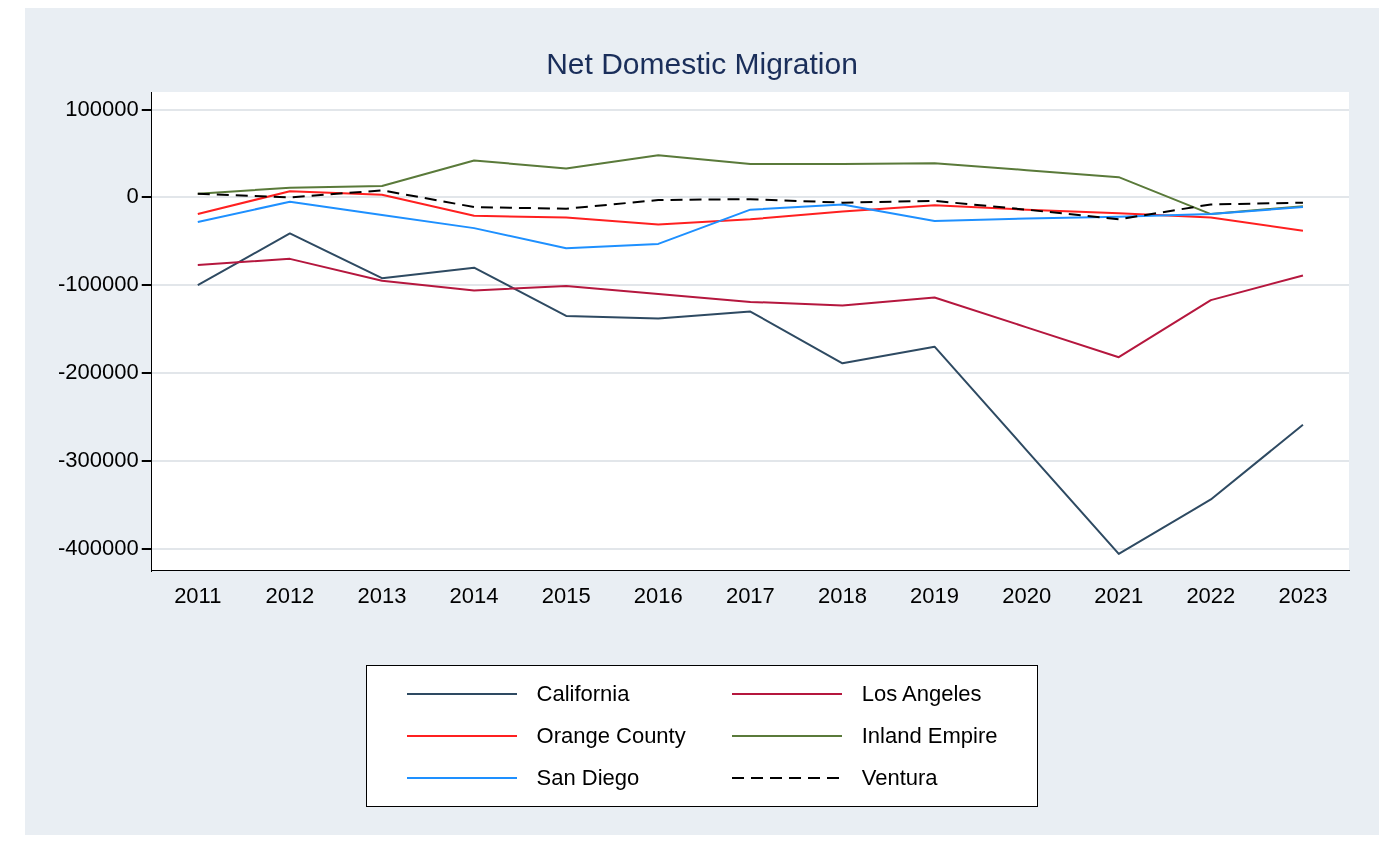  What do you see at coordinates (132, 196) in the screenshot?
I see `y-tick-label: 0` at bounding box center [132, 196].